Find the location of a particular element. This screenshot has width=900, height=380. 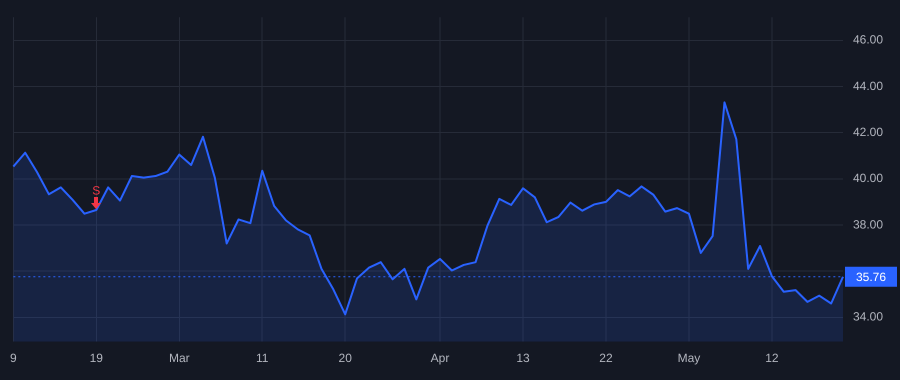

x-tick-label: 12 is located at coordinates (772, 358).